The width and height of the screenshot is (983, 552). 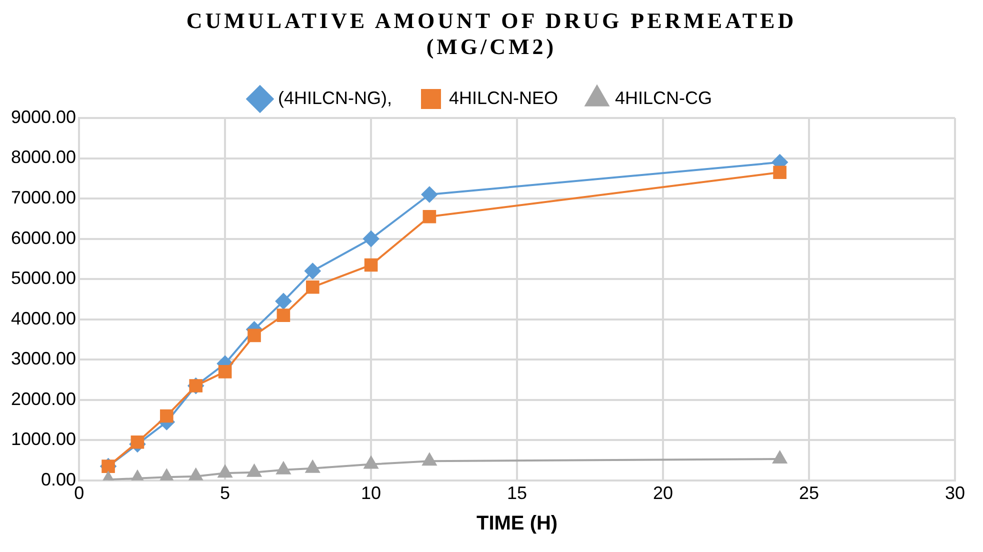 What do you see at coordinates (79, 493) in the screenshot?
I see `x-tick-label: 0` at bounding box center [79, 493].